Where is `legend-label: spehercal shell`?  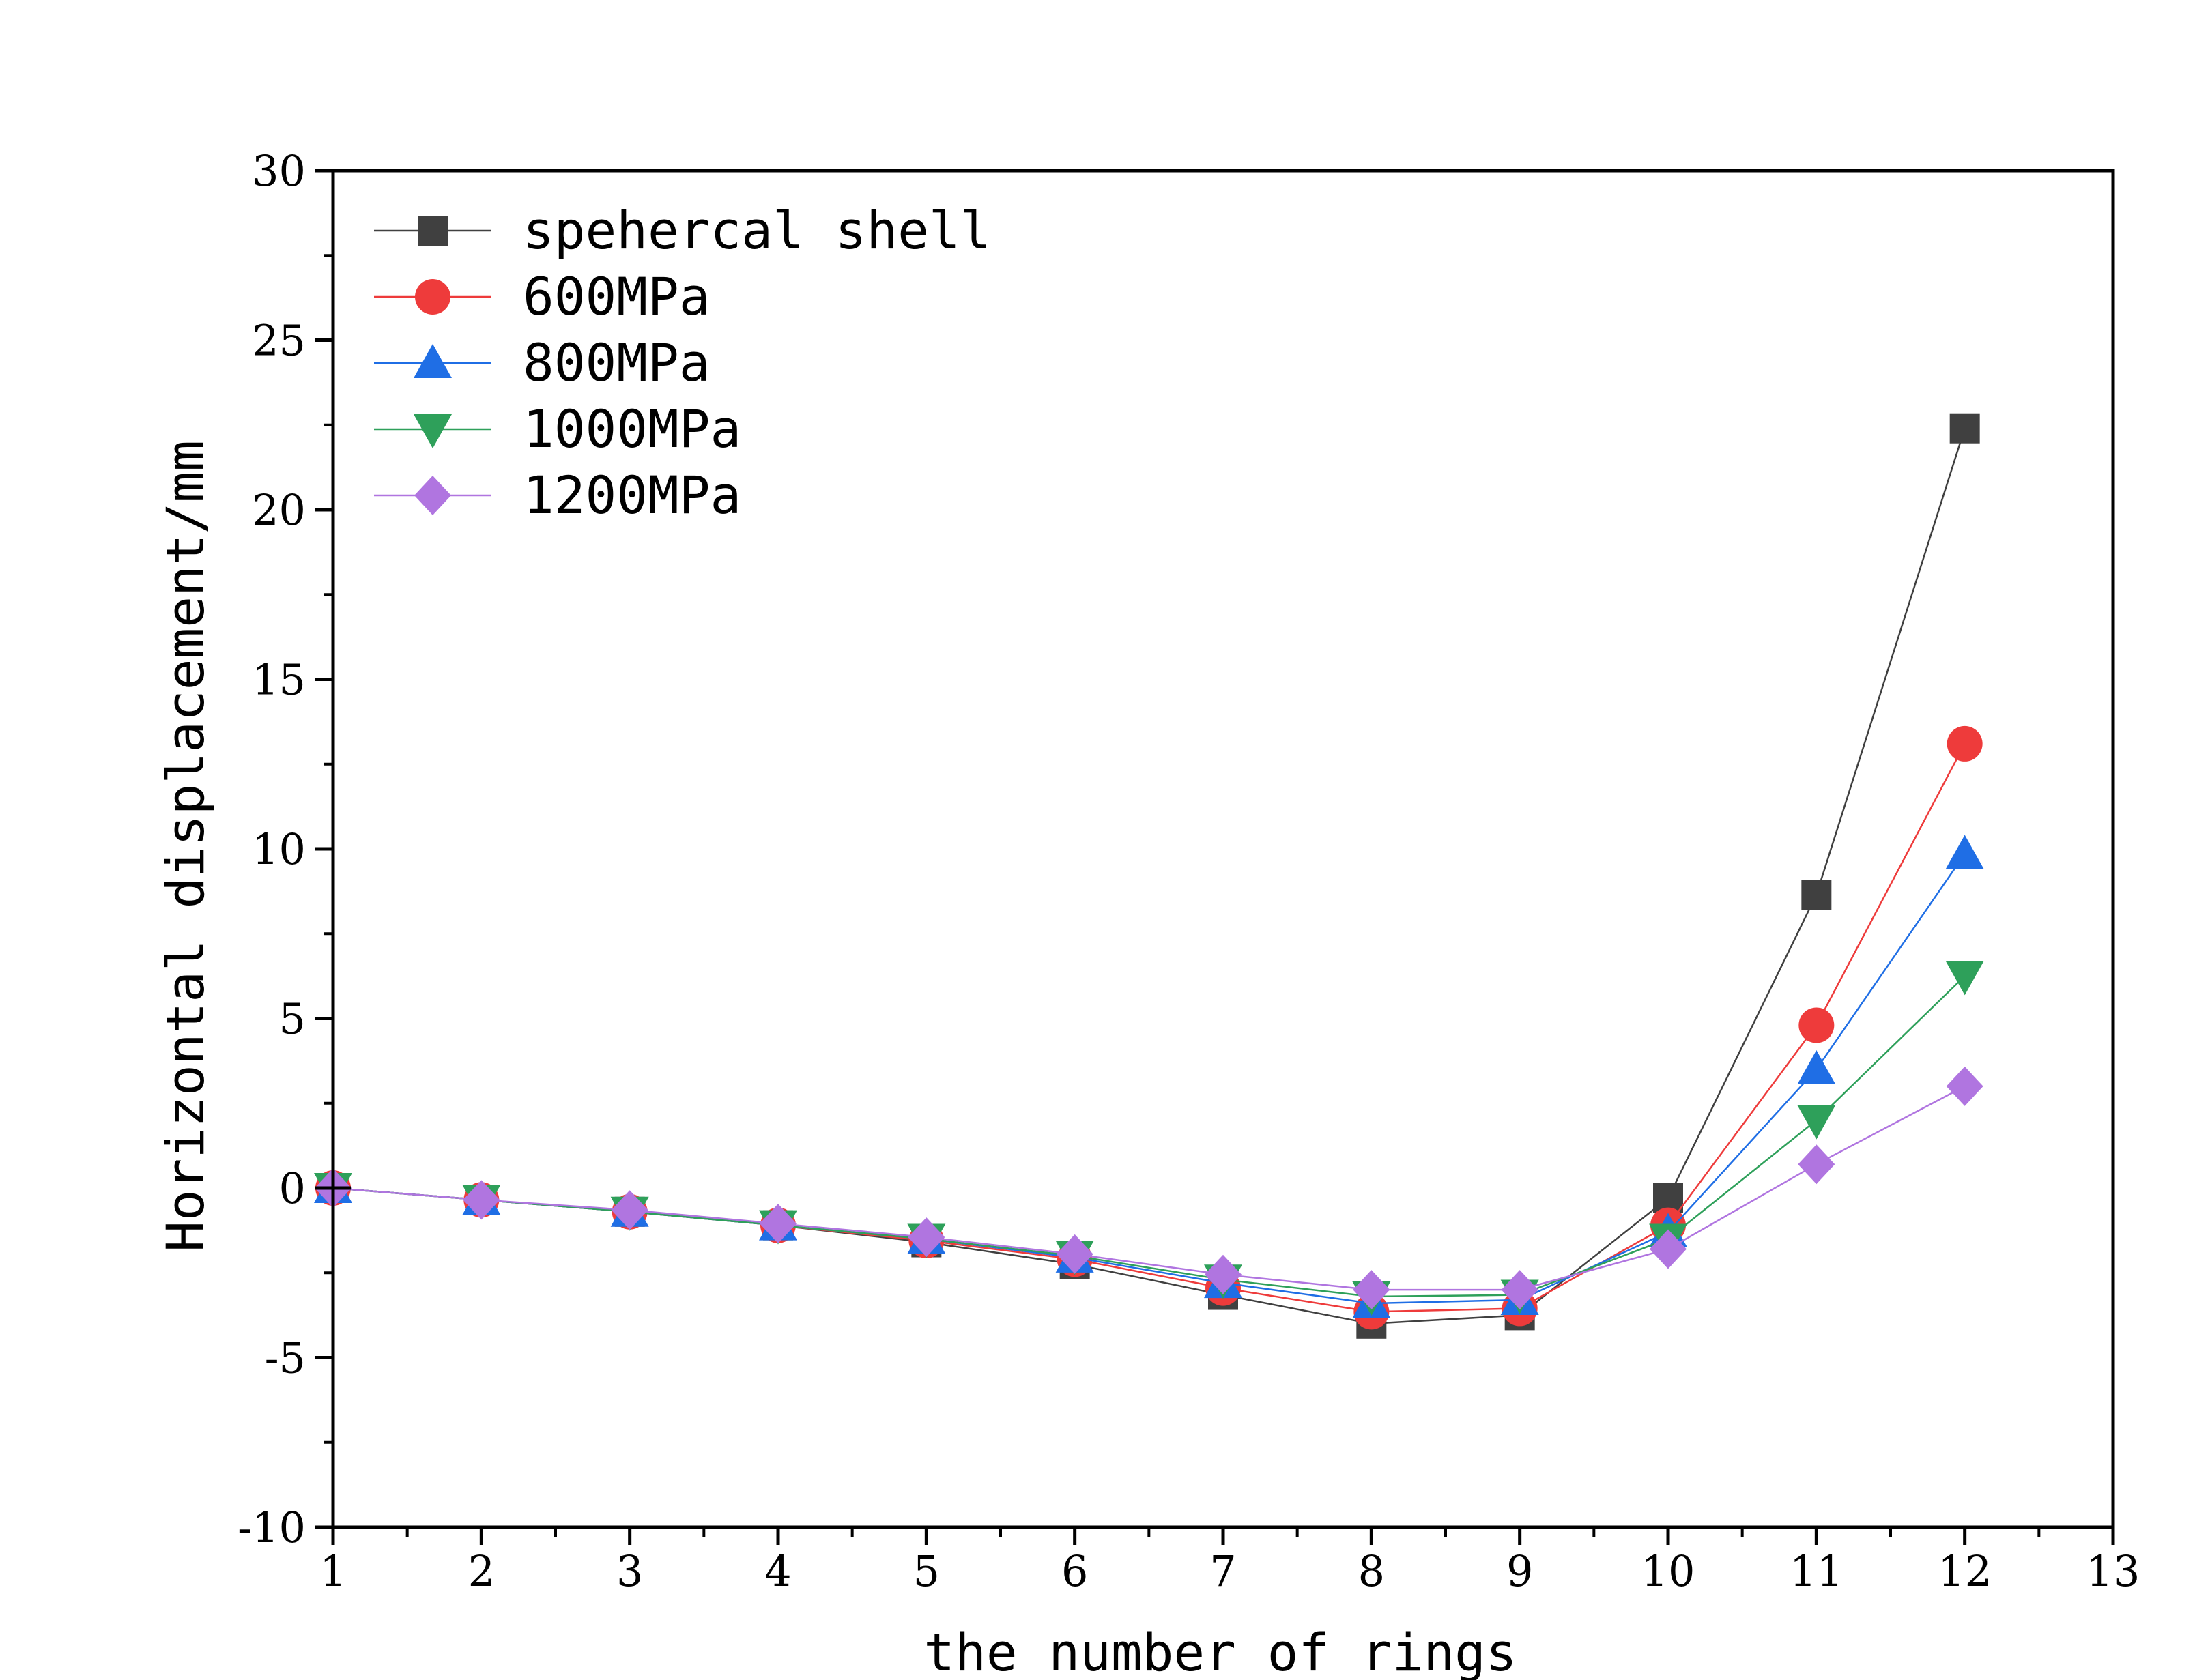
legend-label: spehercal shell is located at coordinates (757, 230).